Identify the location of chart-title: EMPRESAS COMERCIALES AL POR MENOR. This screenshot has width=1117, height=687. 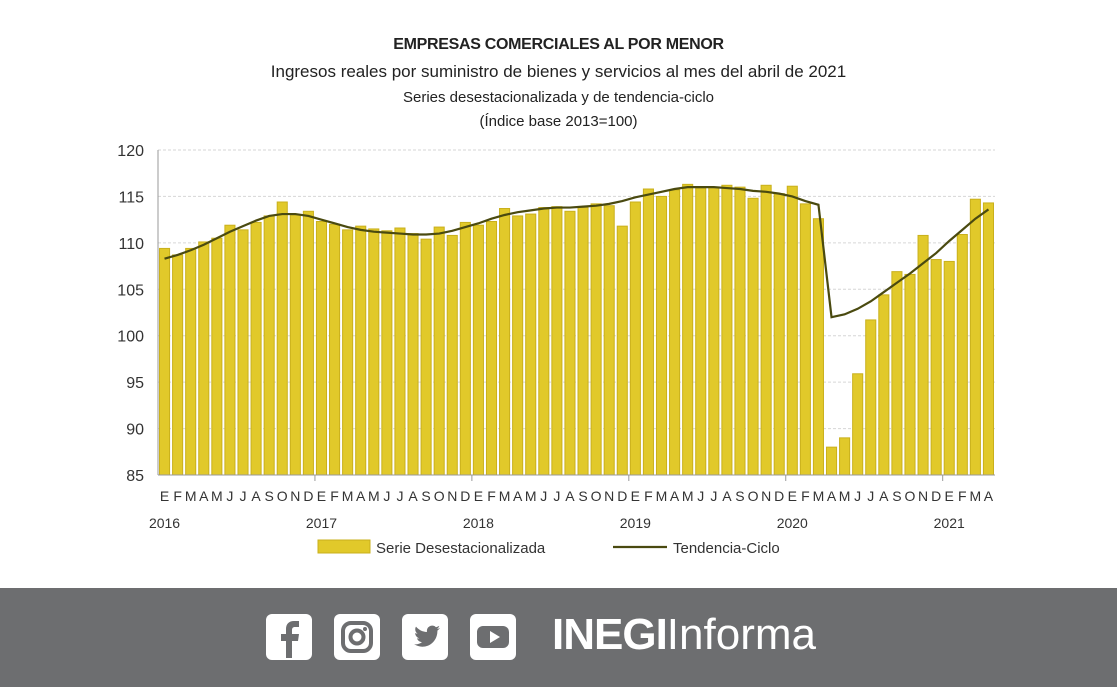
(558, 44).